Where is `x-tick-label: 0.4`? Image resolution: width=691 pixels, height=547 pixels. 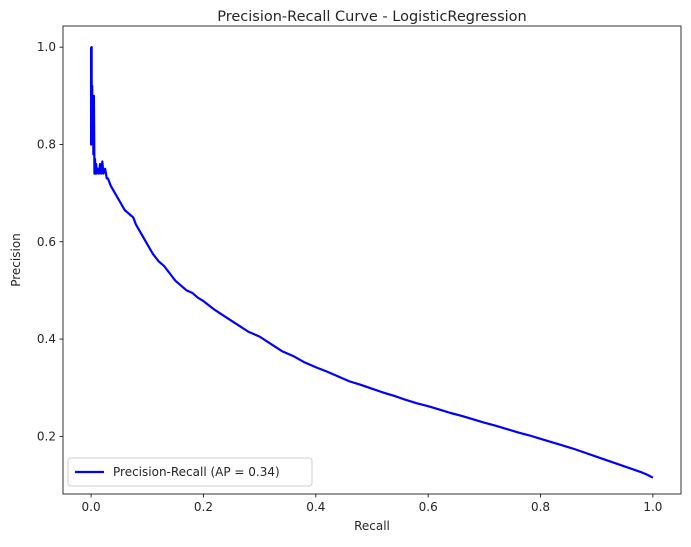
x-tick-label: 0.4 is located at coordinates (315, 507).